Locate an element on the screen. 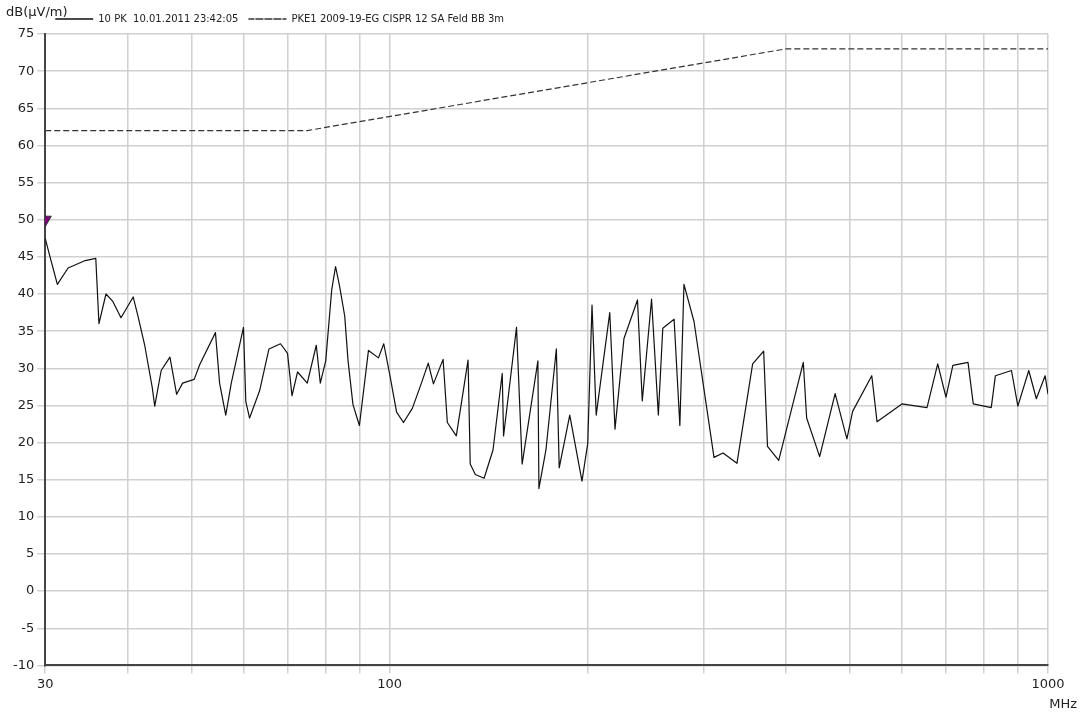 The height and width of the screenshot is (715, 1083). x-tick-label: 100 is located at coordinates (389, 683).